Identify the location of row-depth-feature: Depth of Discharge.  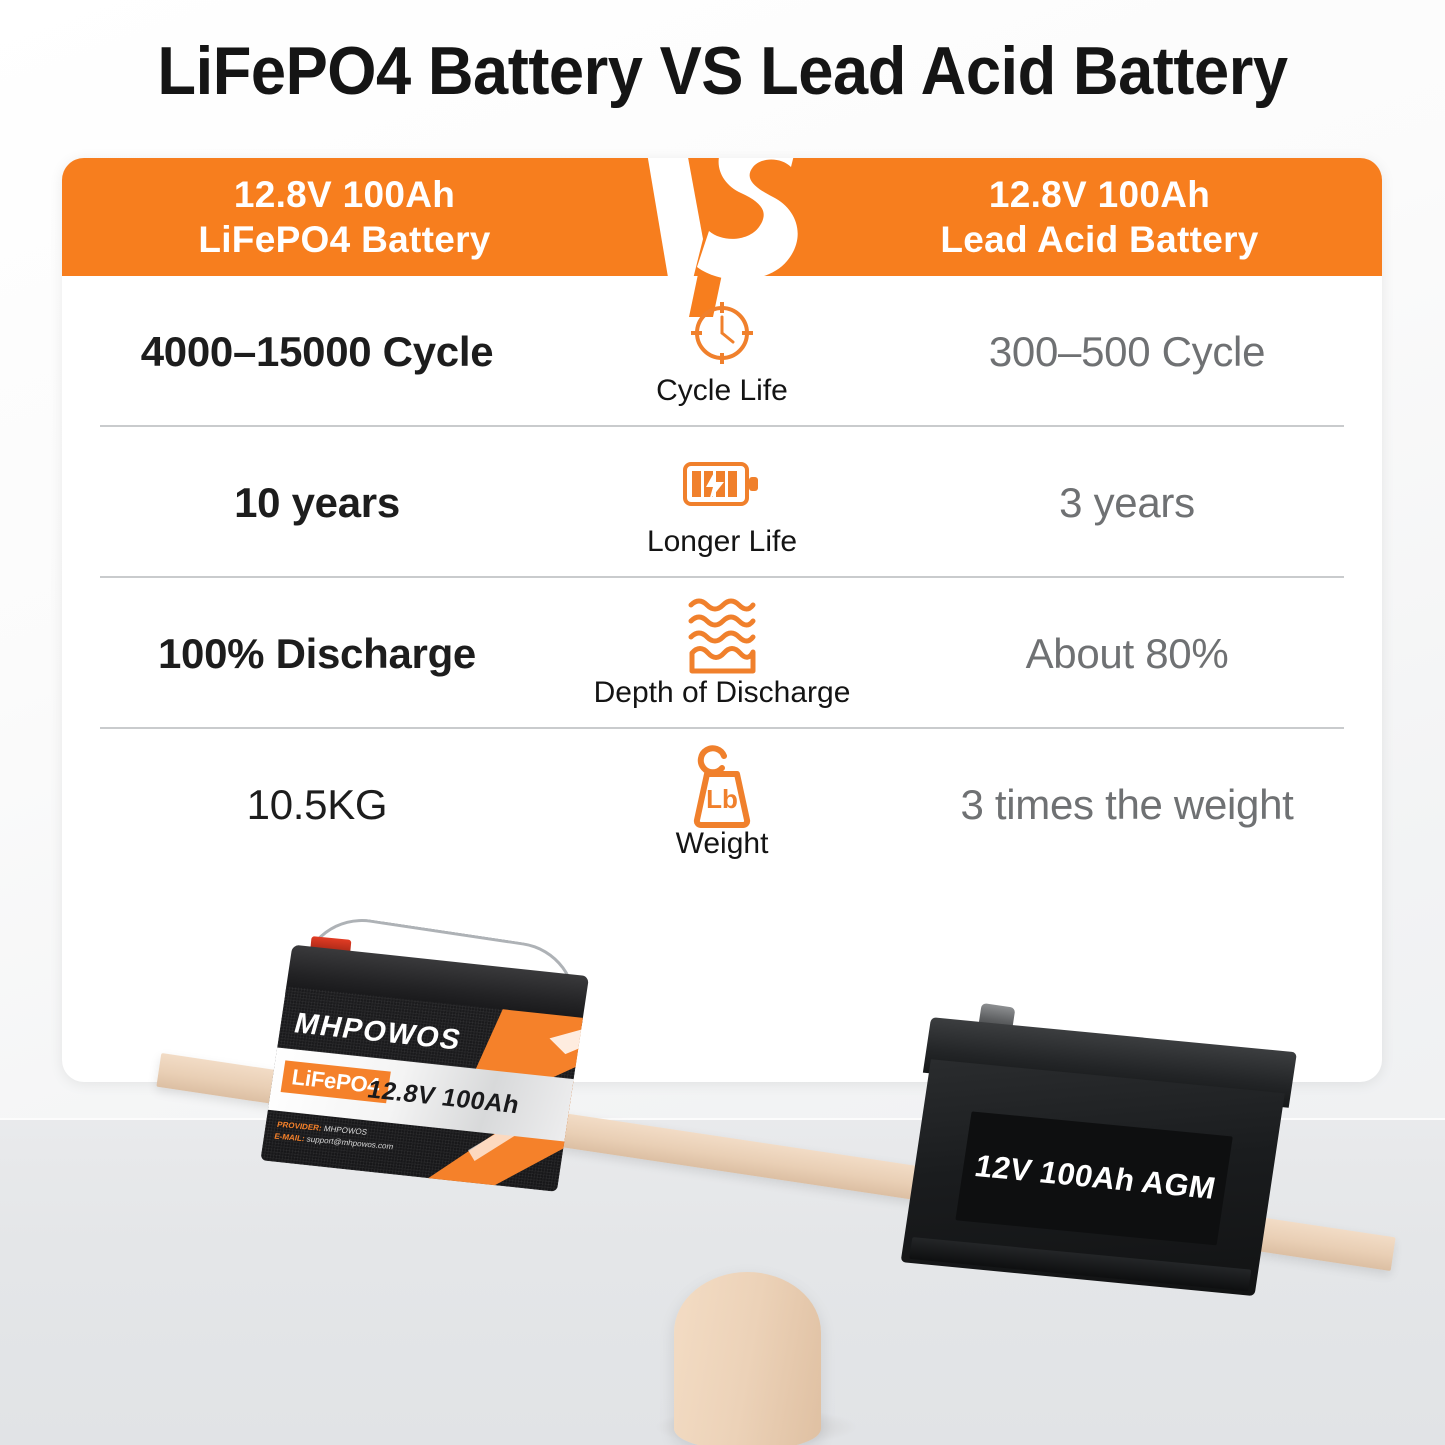
(722, 654).